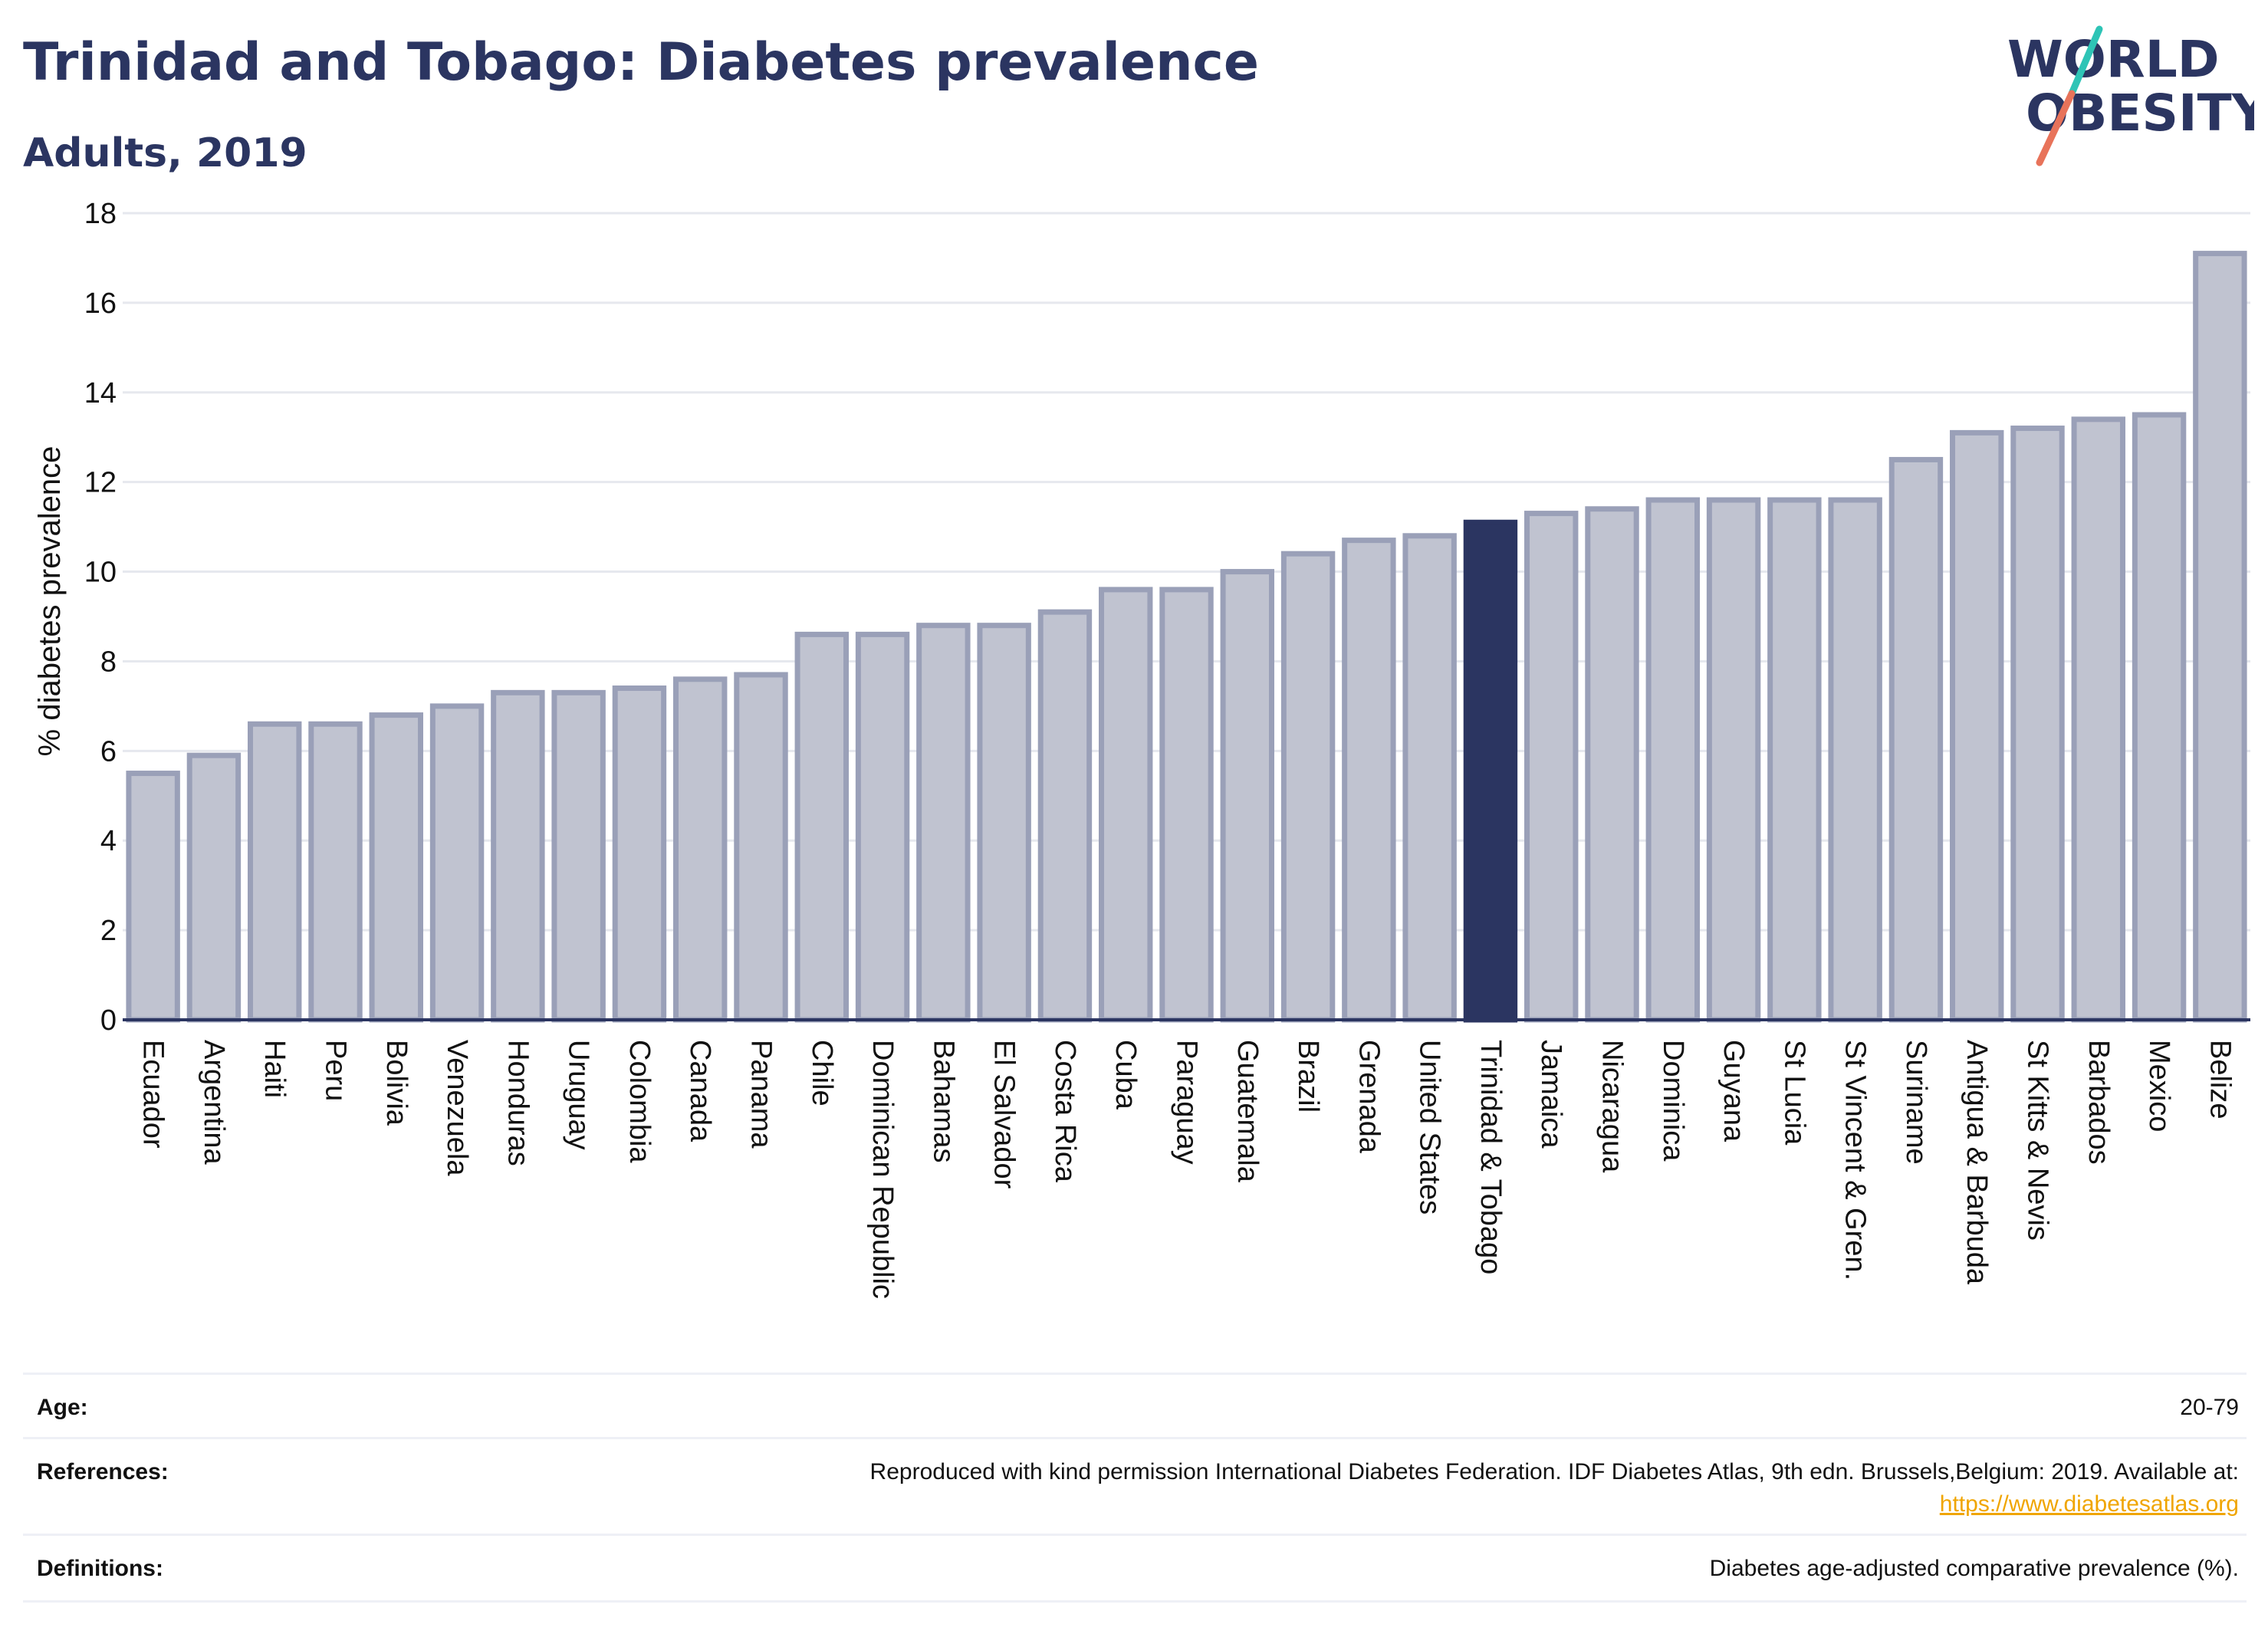 The image size is (2268, 1634). I want to click on category-label: St Vincent & Gren., so click(1855, 1161).